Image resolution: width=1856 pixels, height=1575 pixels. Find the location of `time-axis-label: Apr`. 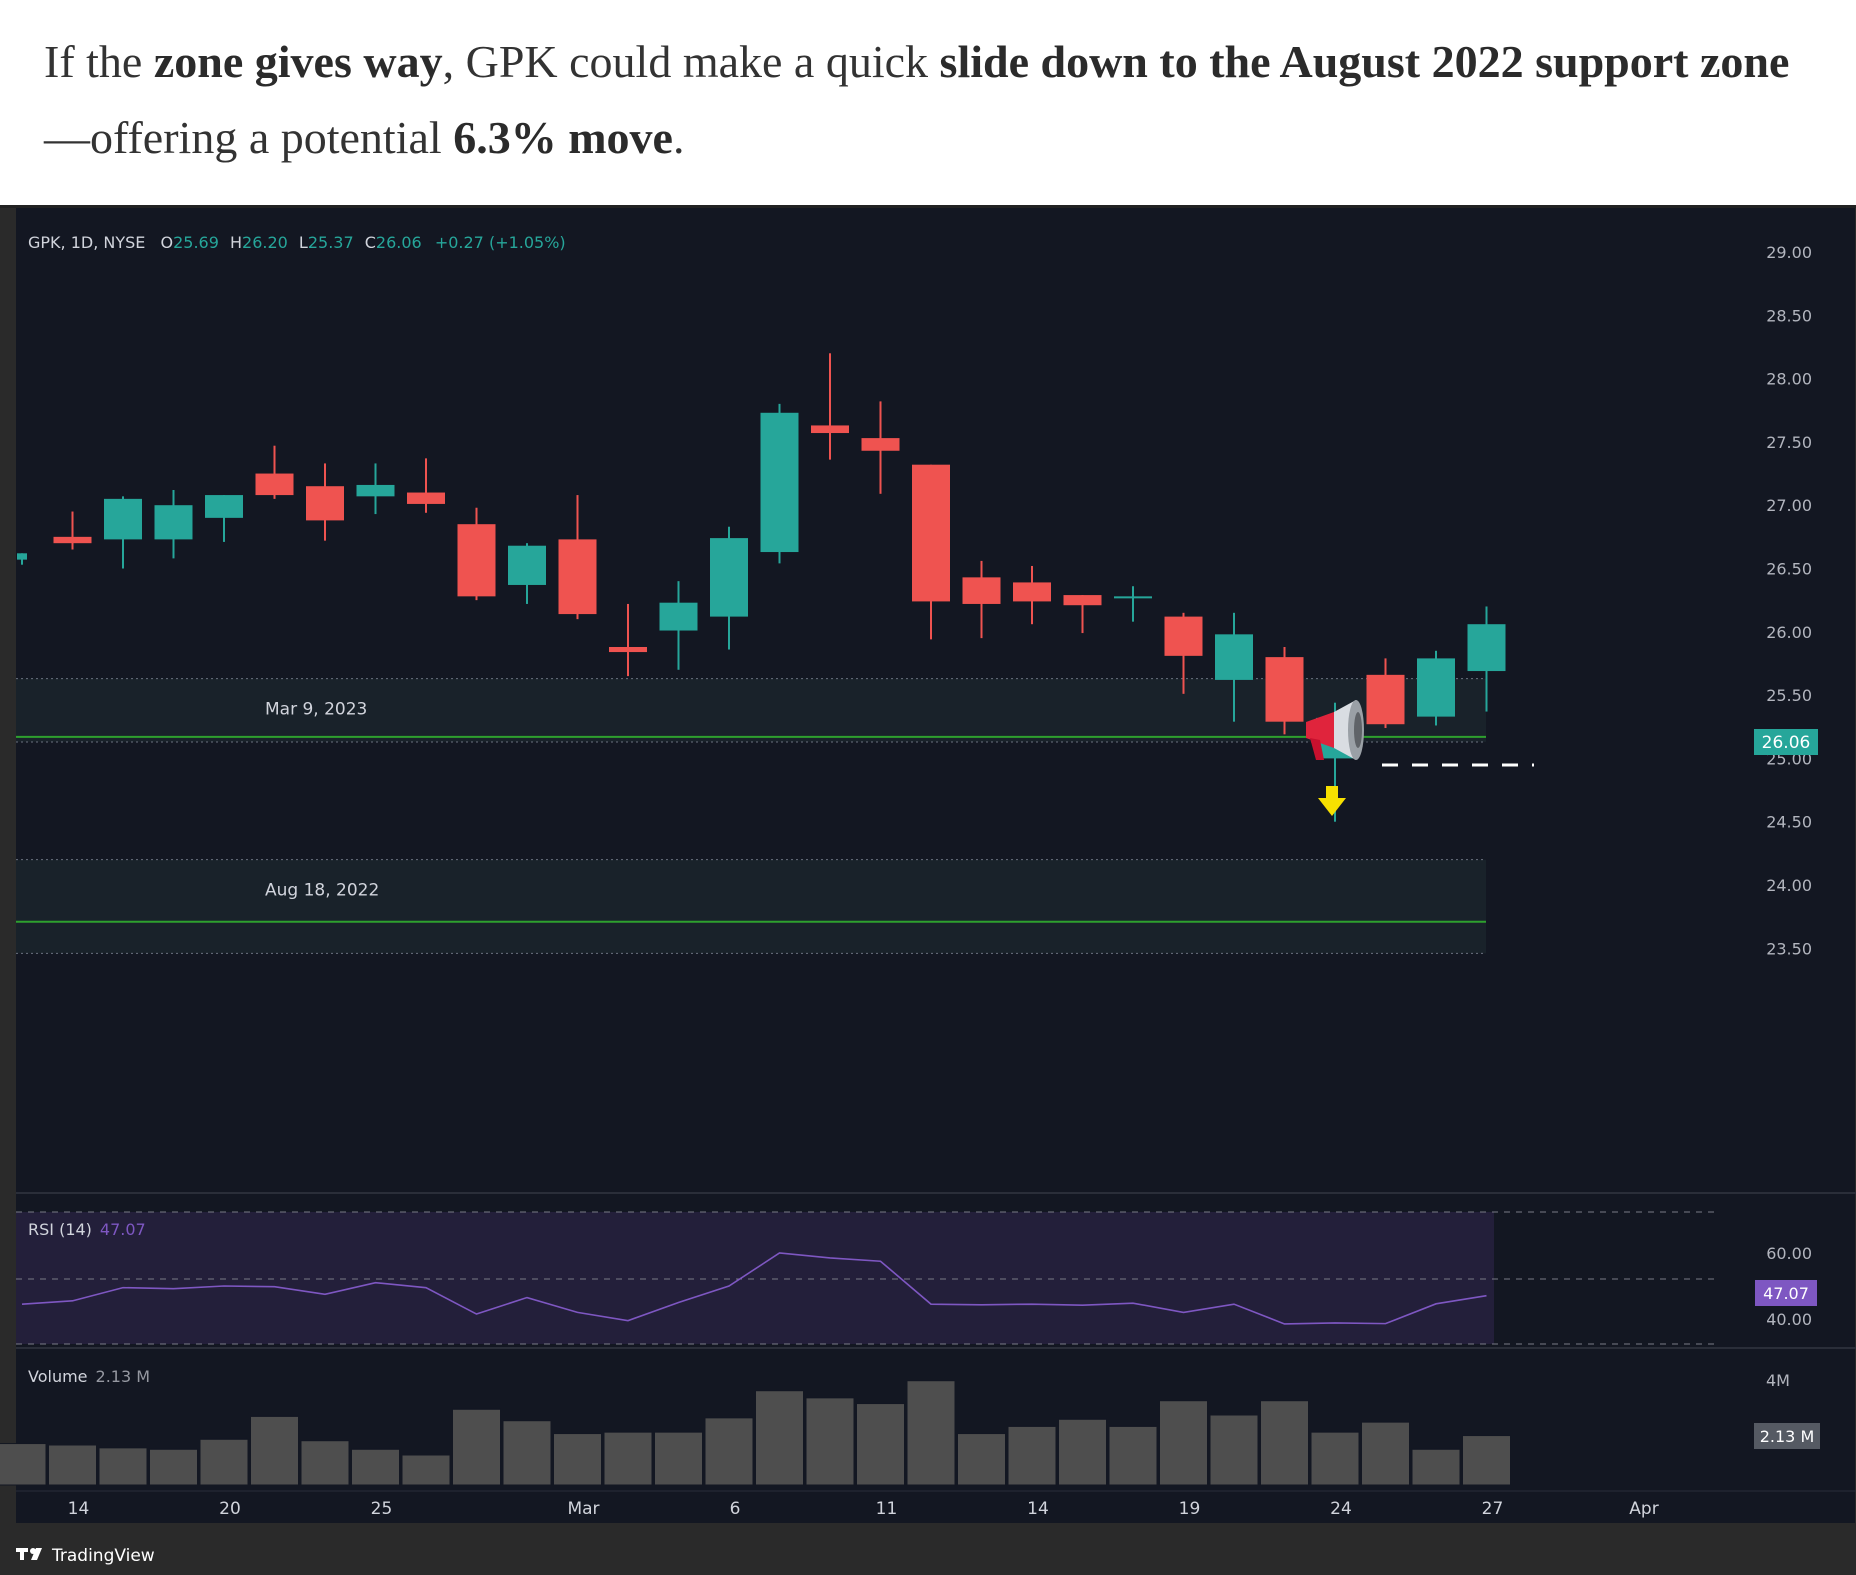

time-axis-label: Apr is located at coordinates (1643, 1509).